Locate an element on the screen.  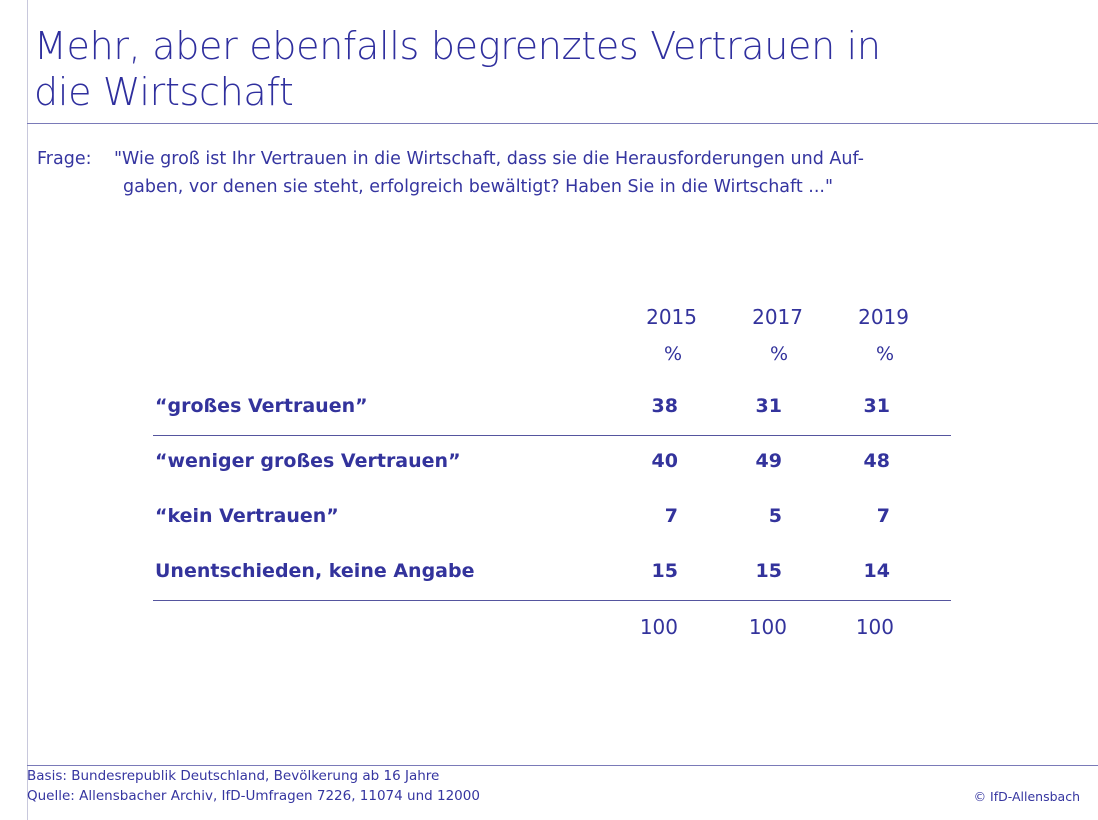
cell-value: 49 is located at coordinates (768, 461).